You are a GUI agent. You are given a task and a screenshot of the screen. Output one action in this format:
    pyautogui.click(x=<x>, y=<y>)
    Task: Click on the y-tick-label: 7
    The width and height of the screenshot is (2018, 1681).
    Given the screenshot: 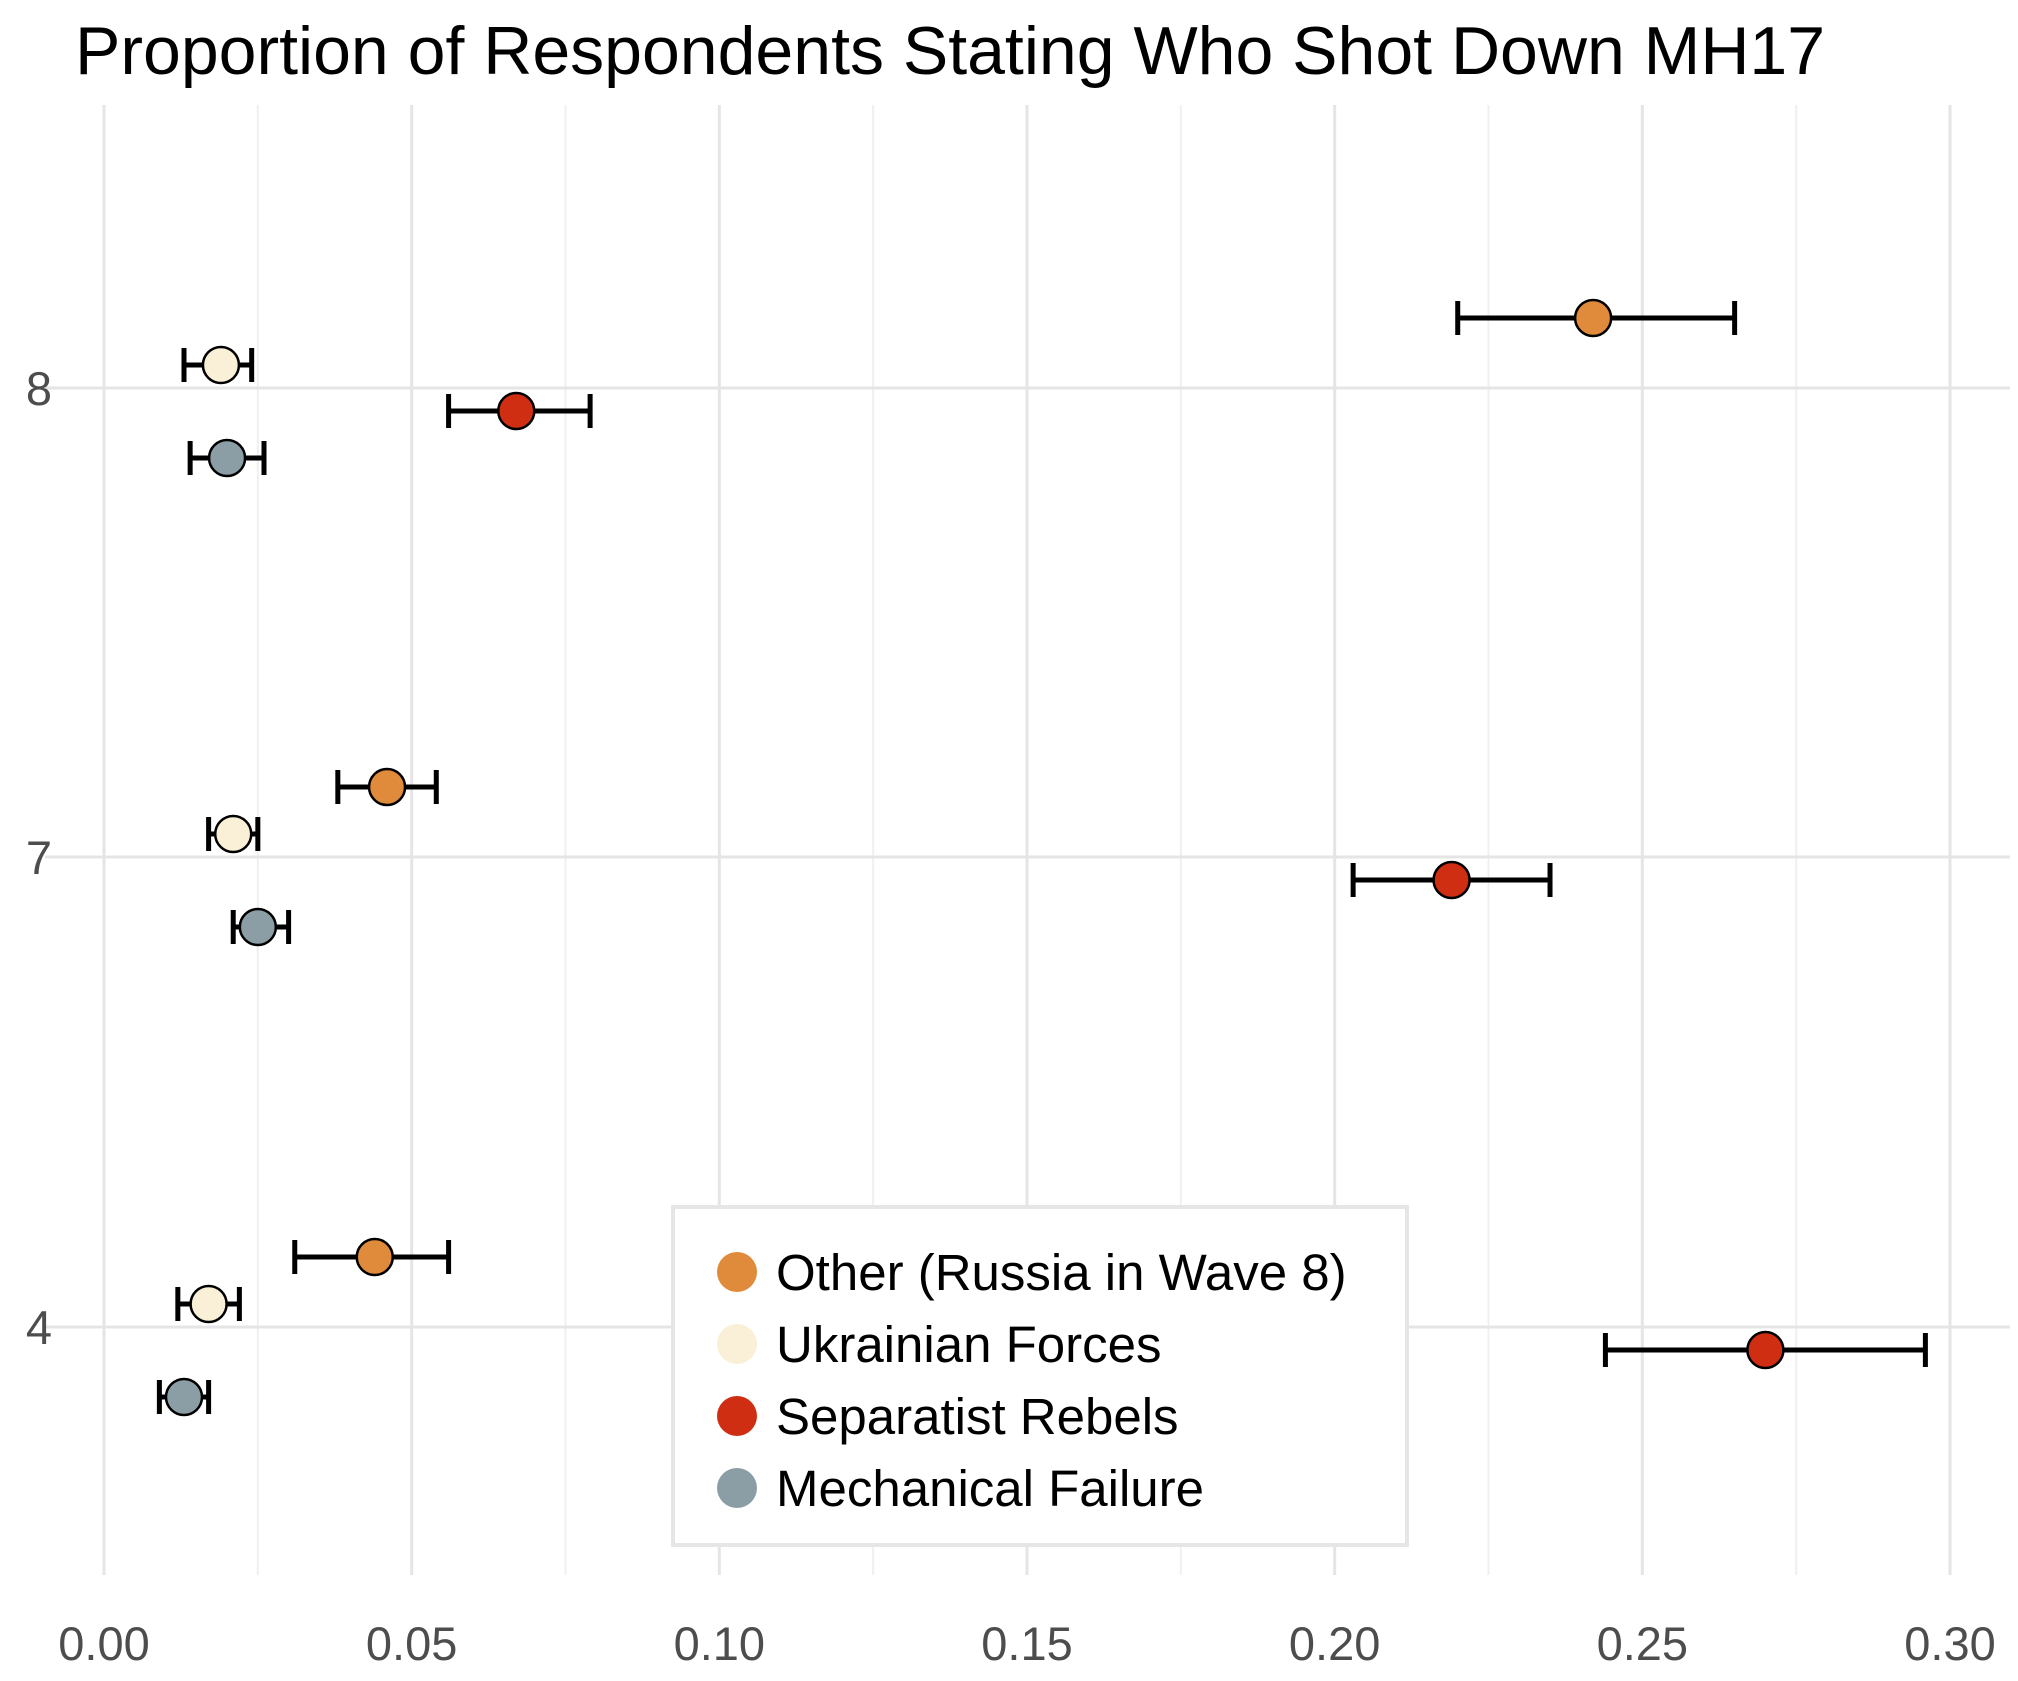 What is the action you would take?
    pyautogui.click(x=39, y=857)
    